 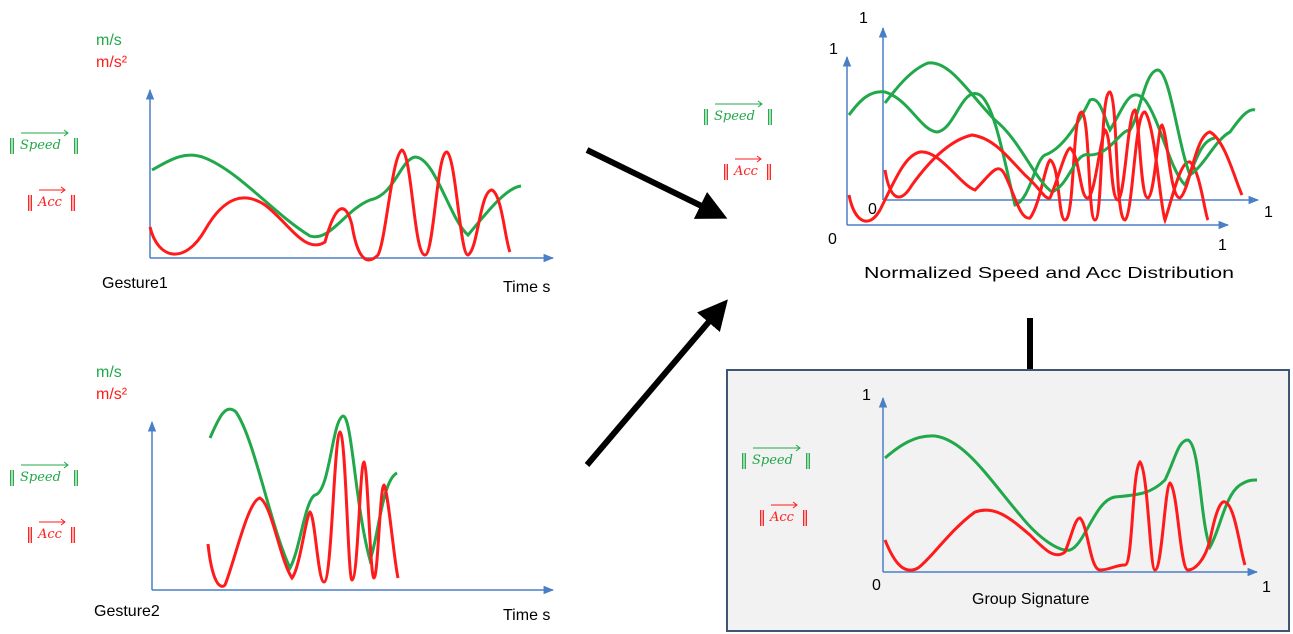 I want to click on flow-arrow-from-gesture2, so click(x=656, y=383).